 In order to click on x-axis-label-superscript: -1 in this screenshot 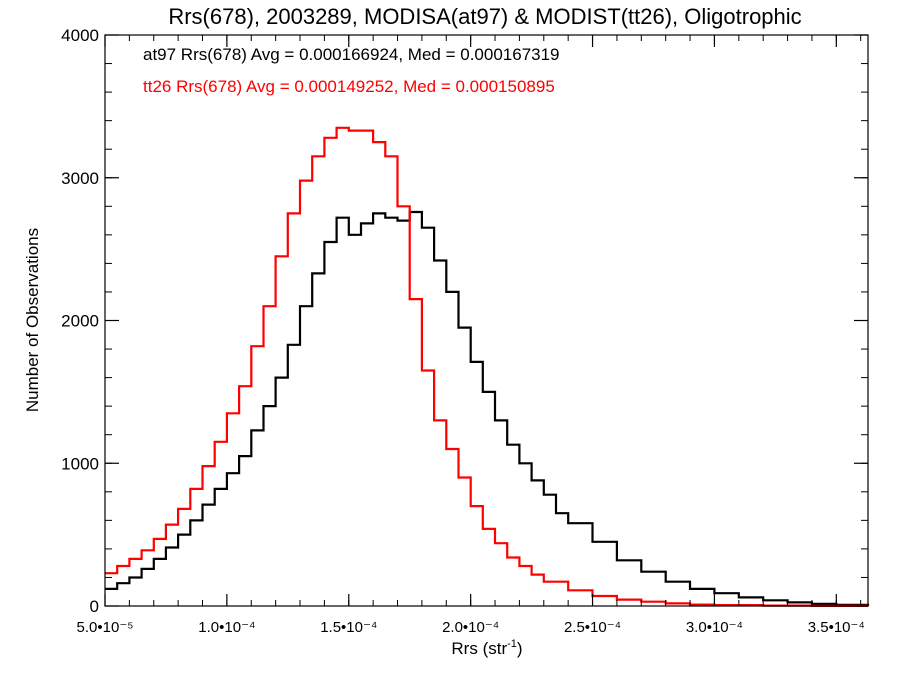, I will do `click(512, 644)`.